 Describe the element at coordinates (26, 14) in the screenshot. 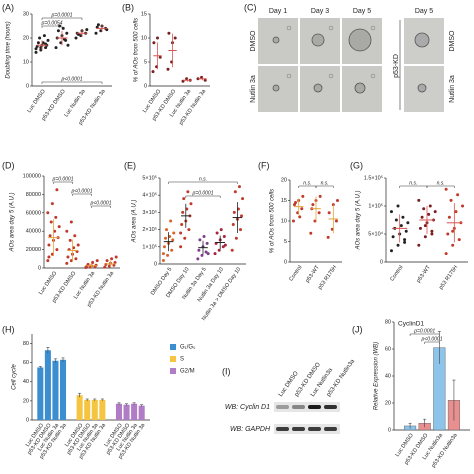

I see `y-tick-label: 30` at that location.